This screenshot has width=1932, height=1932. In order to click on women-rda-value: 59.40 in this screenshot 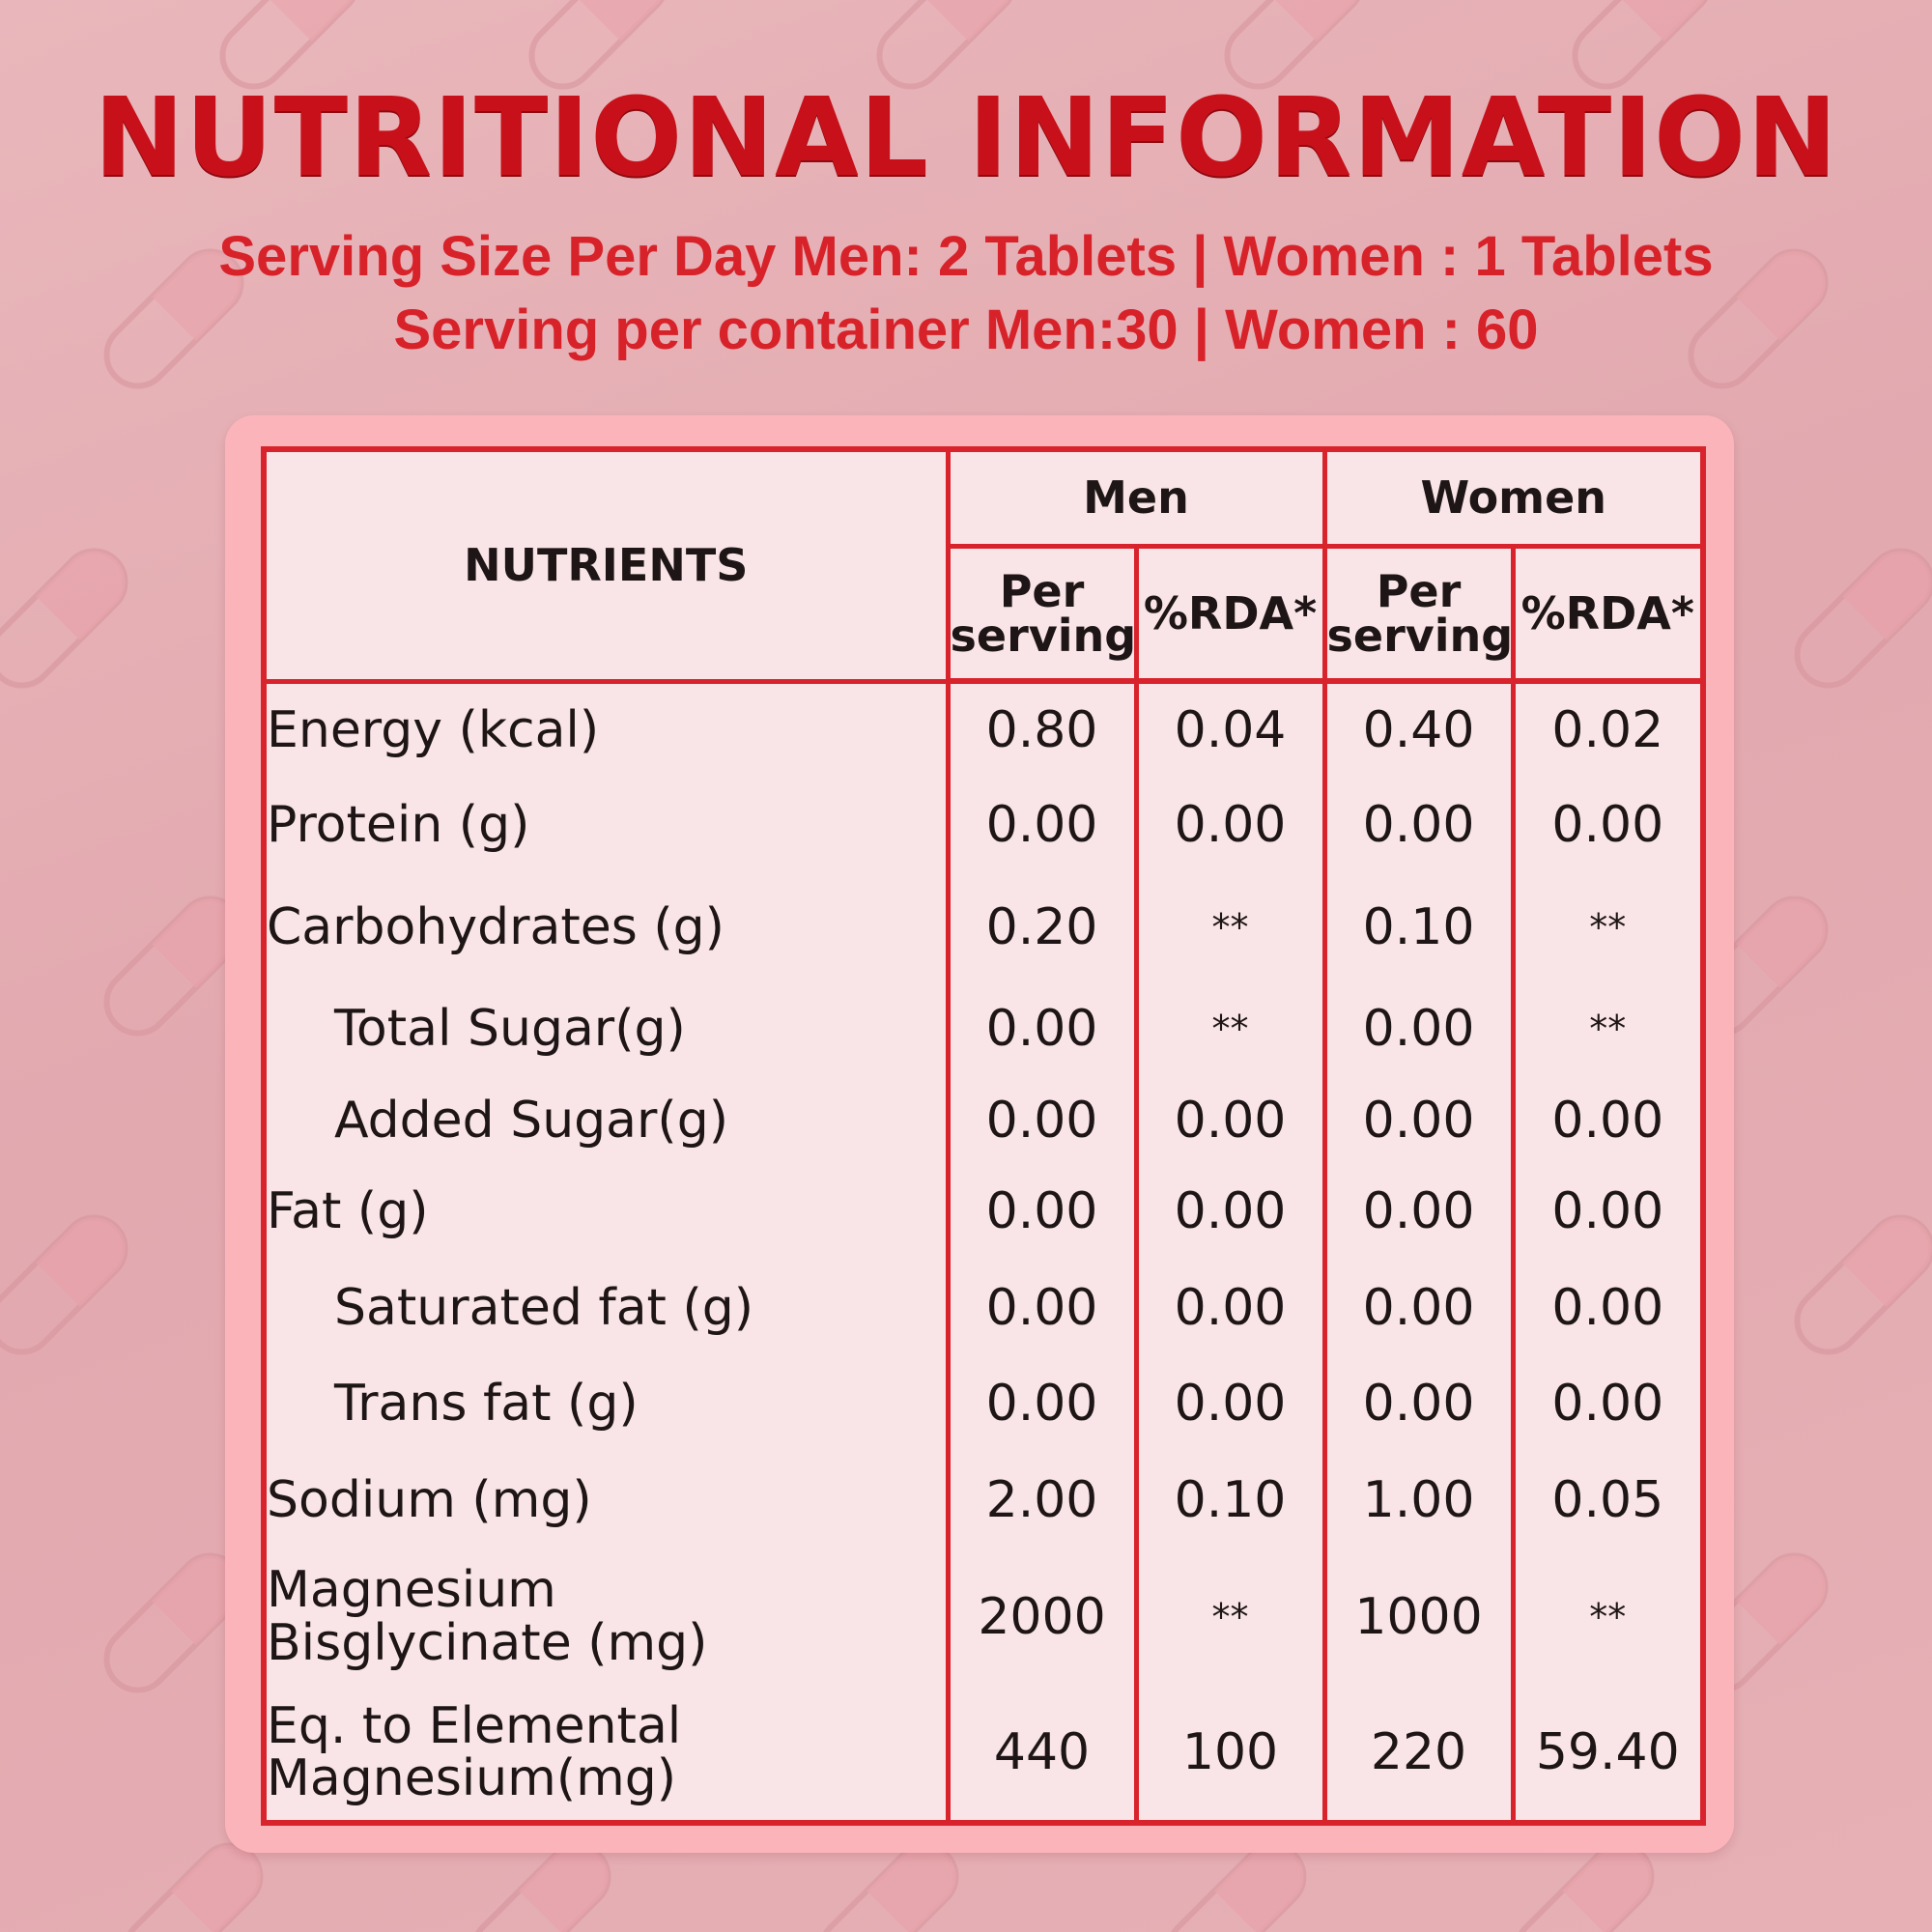, I will do `click(1608, 1754)`.